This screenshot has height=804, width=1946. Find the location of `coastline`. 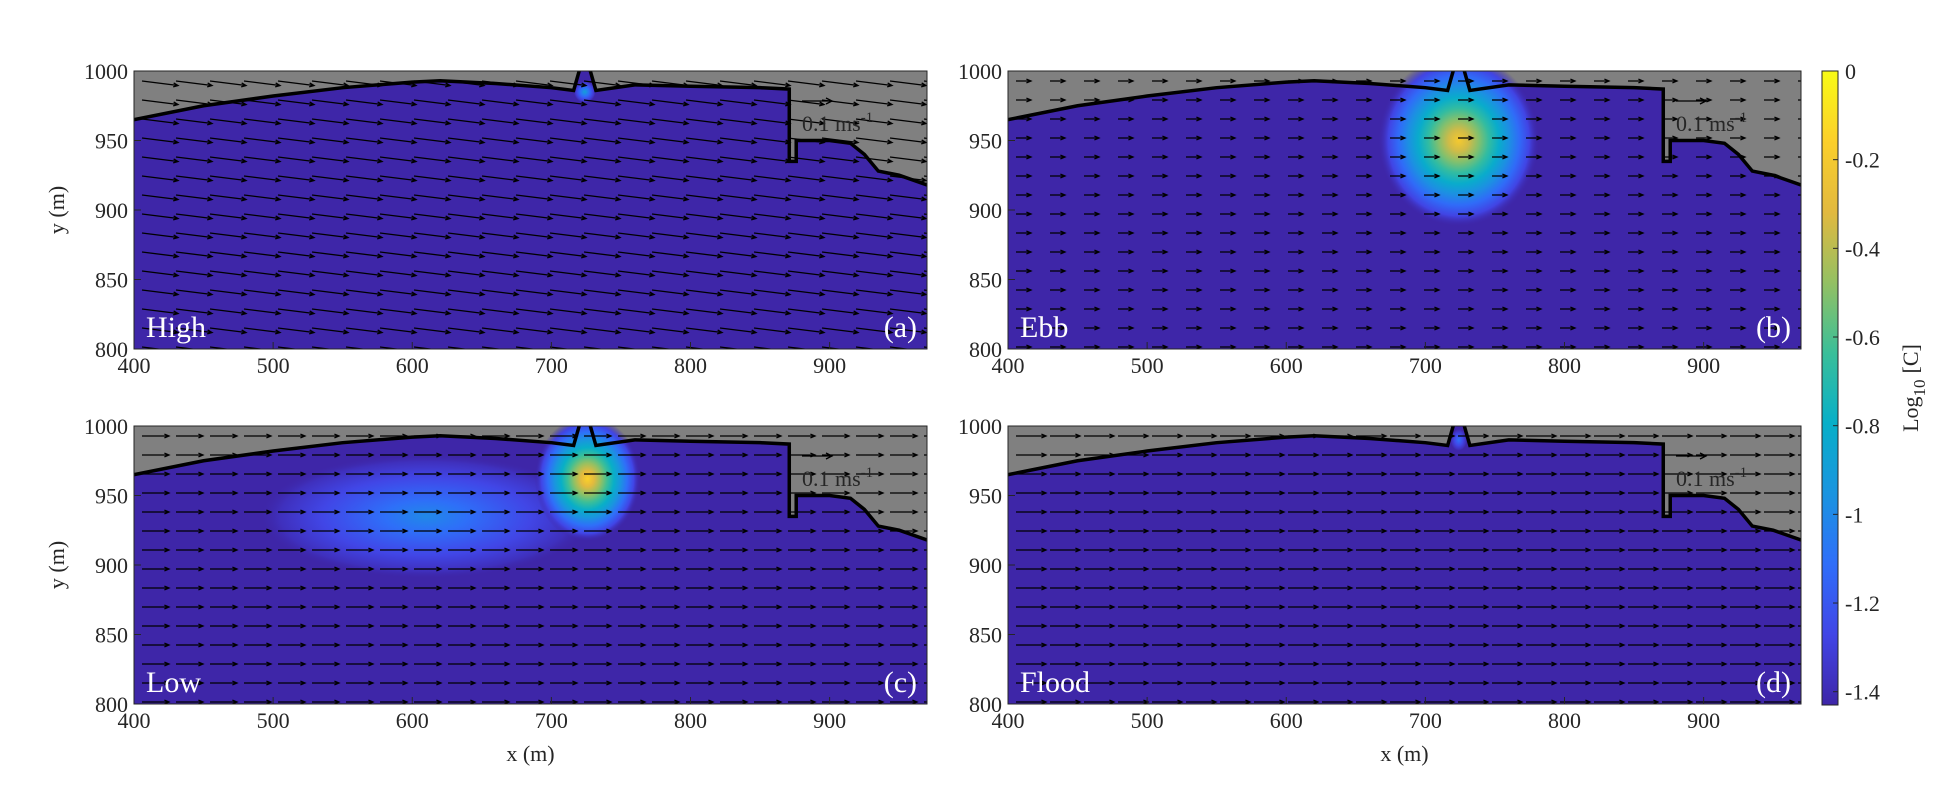

coastline is located at coordinates (530, 129).